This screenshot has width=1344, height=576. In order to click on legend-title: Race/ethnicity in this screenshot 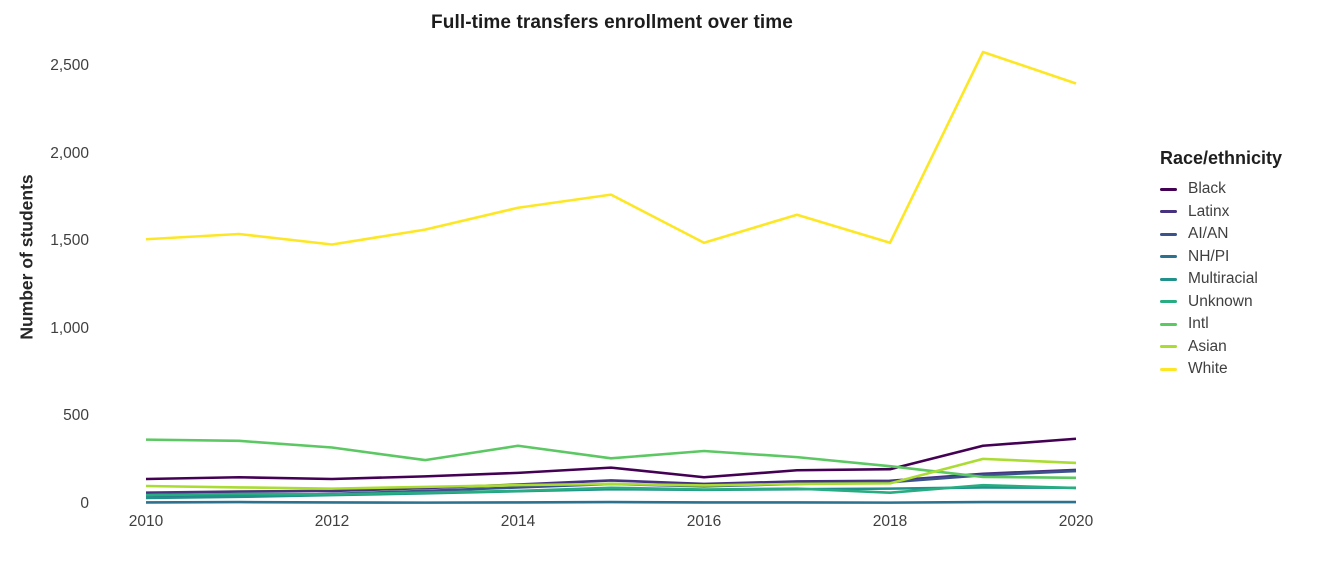, I will do `click(1221, 158)`.